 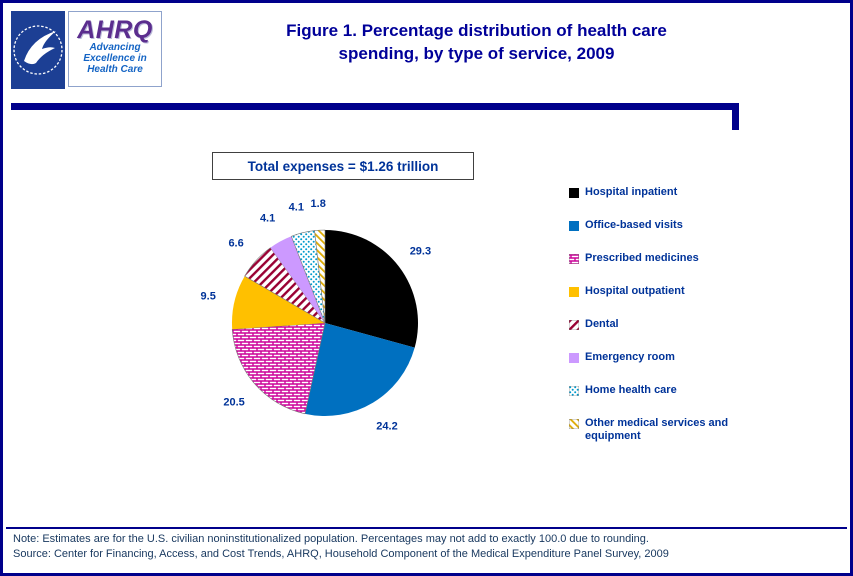 I want to click on legend-swatch-home-health-care-icon, so click(x=574, y=391).